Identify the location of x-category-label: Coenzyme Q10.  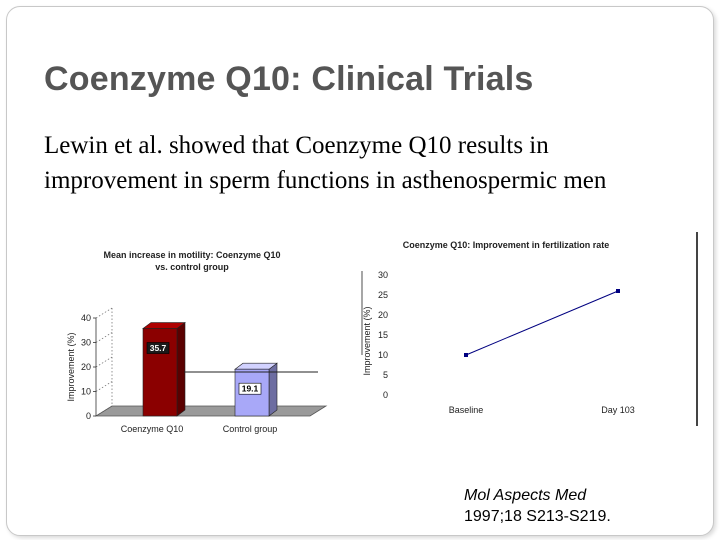
(152, 429).